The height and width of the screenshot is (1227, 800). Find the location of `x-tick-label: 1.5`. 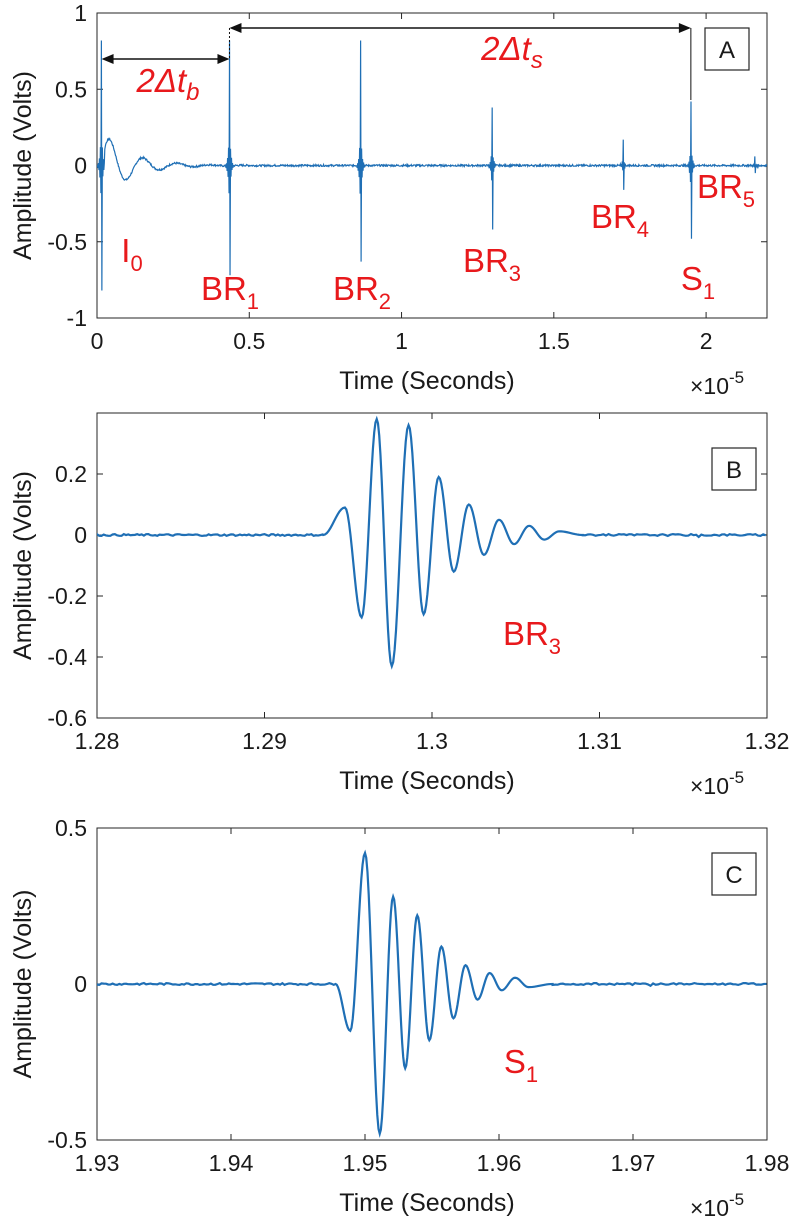

x-tick-label: 1.5 is located at coordinates (554, 341).